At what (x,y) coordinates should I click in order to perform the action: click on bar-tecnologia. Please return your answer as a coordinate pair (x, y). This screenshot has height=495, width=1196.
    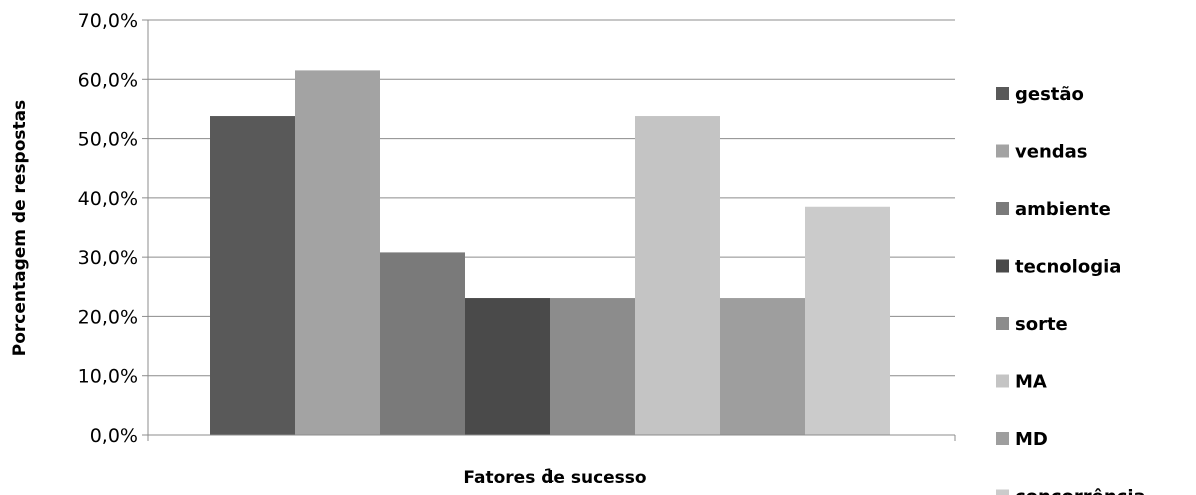
    Looking at the image, I should click on (507, 366).